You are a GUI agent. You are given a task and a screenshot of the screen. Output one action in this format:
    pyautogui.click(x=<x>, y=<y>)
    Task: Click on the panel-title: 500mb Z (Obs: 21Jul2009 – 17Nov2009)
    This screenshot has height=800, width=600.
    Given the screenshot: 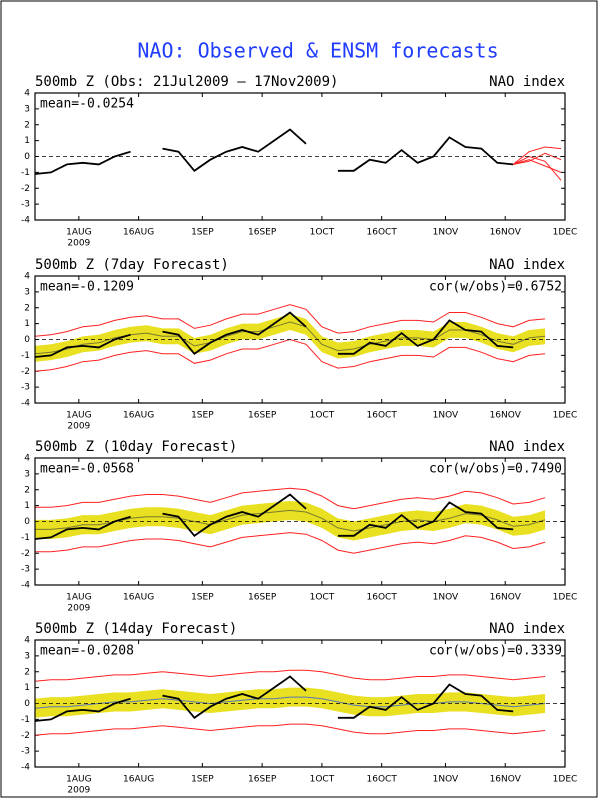 What is the action you would take?
    pyautogui.click(x=186, y=82)
    